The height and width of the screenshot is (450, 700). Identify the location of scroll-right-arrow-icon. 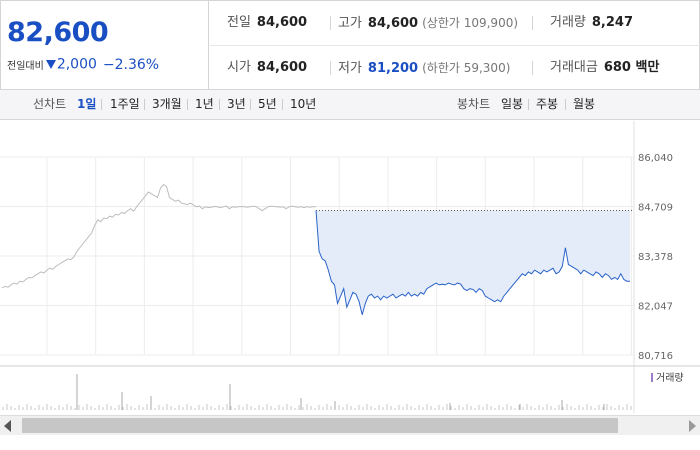
(692, 426).